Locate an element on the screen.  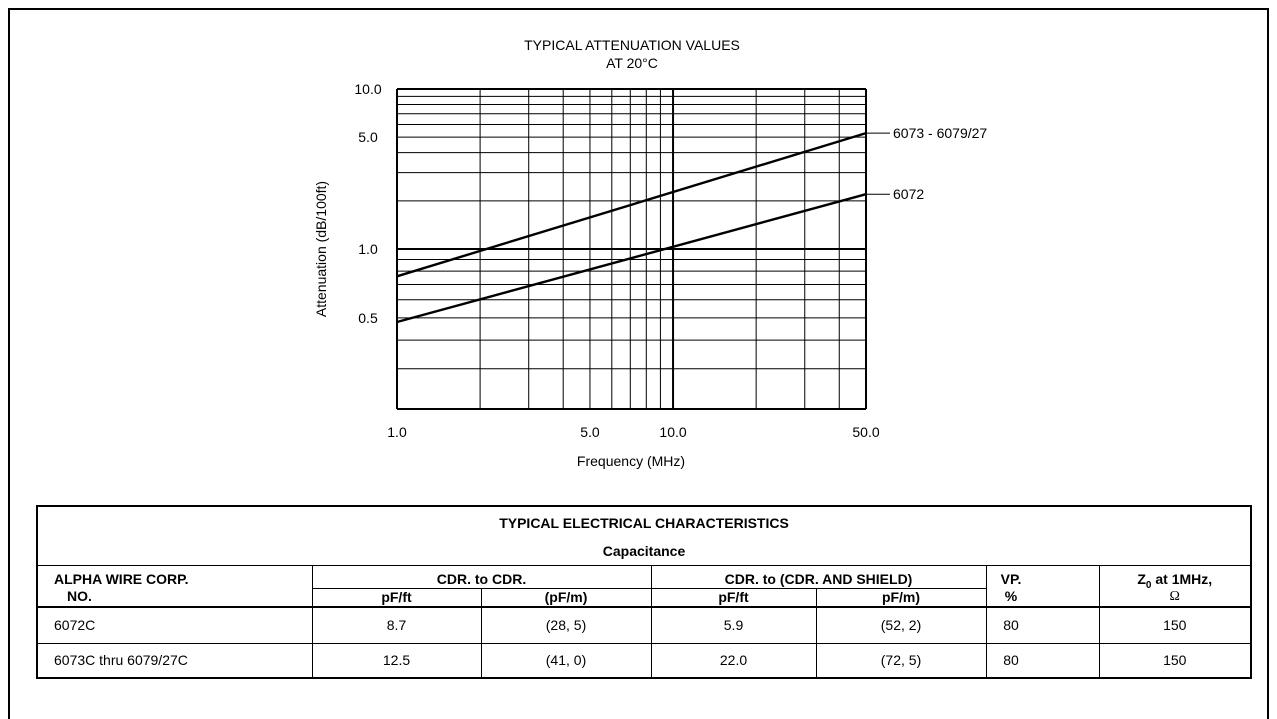
x-axis-label: Frequency (MHz) is located at coordinates (631, 461).